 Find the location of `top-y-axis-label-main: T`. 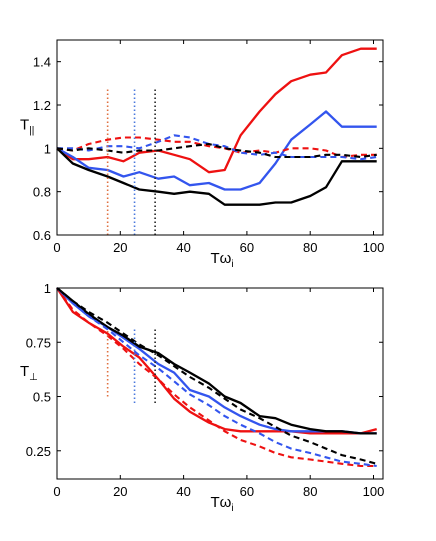

top-y-axis-label-main: T is located at coordinates (24, 125).